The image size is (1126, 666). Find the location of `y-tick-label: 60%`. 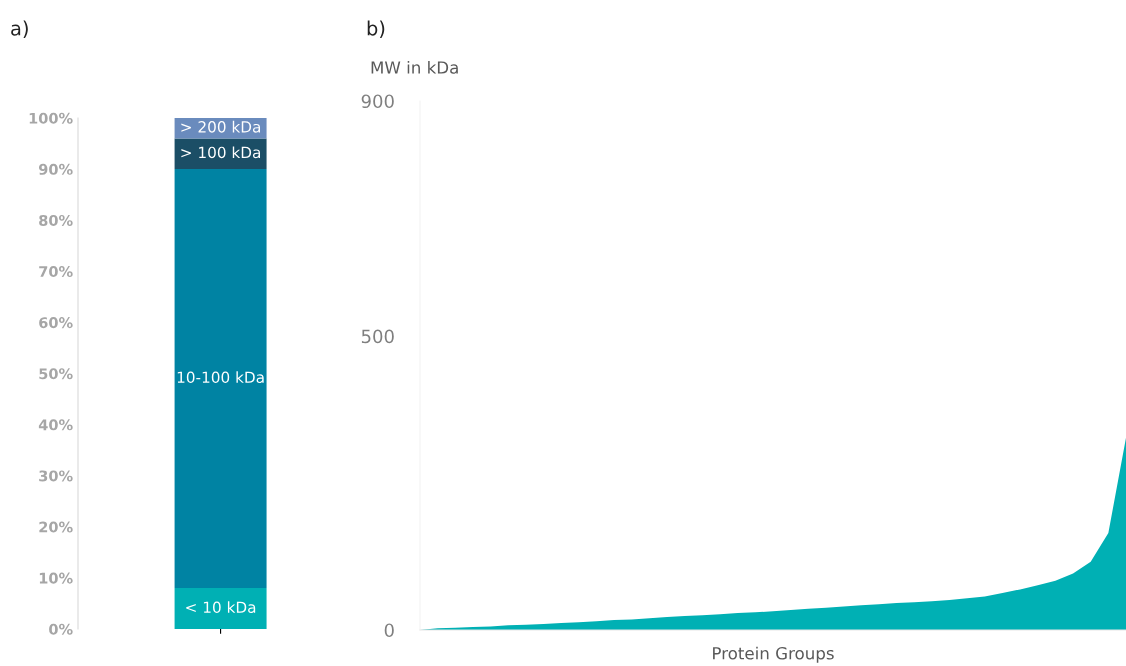

y-tick-label: 60% is located at coordinates (56, 323).